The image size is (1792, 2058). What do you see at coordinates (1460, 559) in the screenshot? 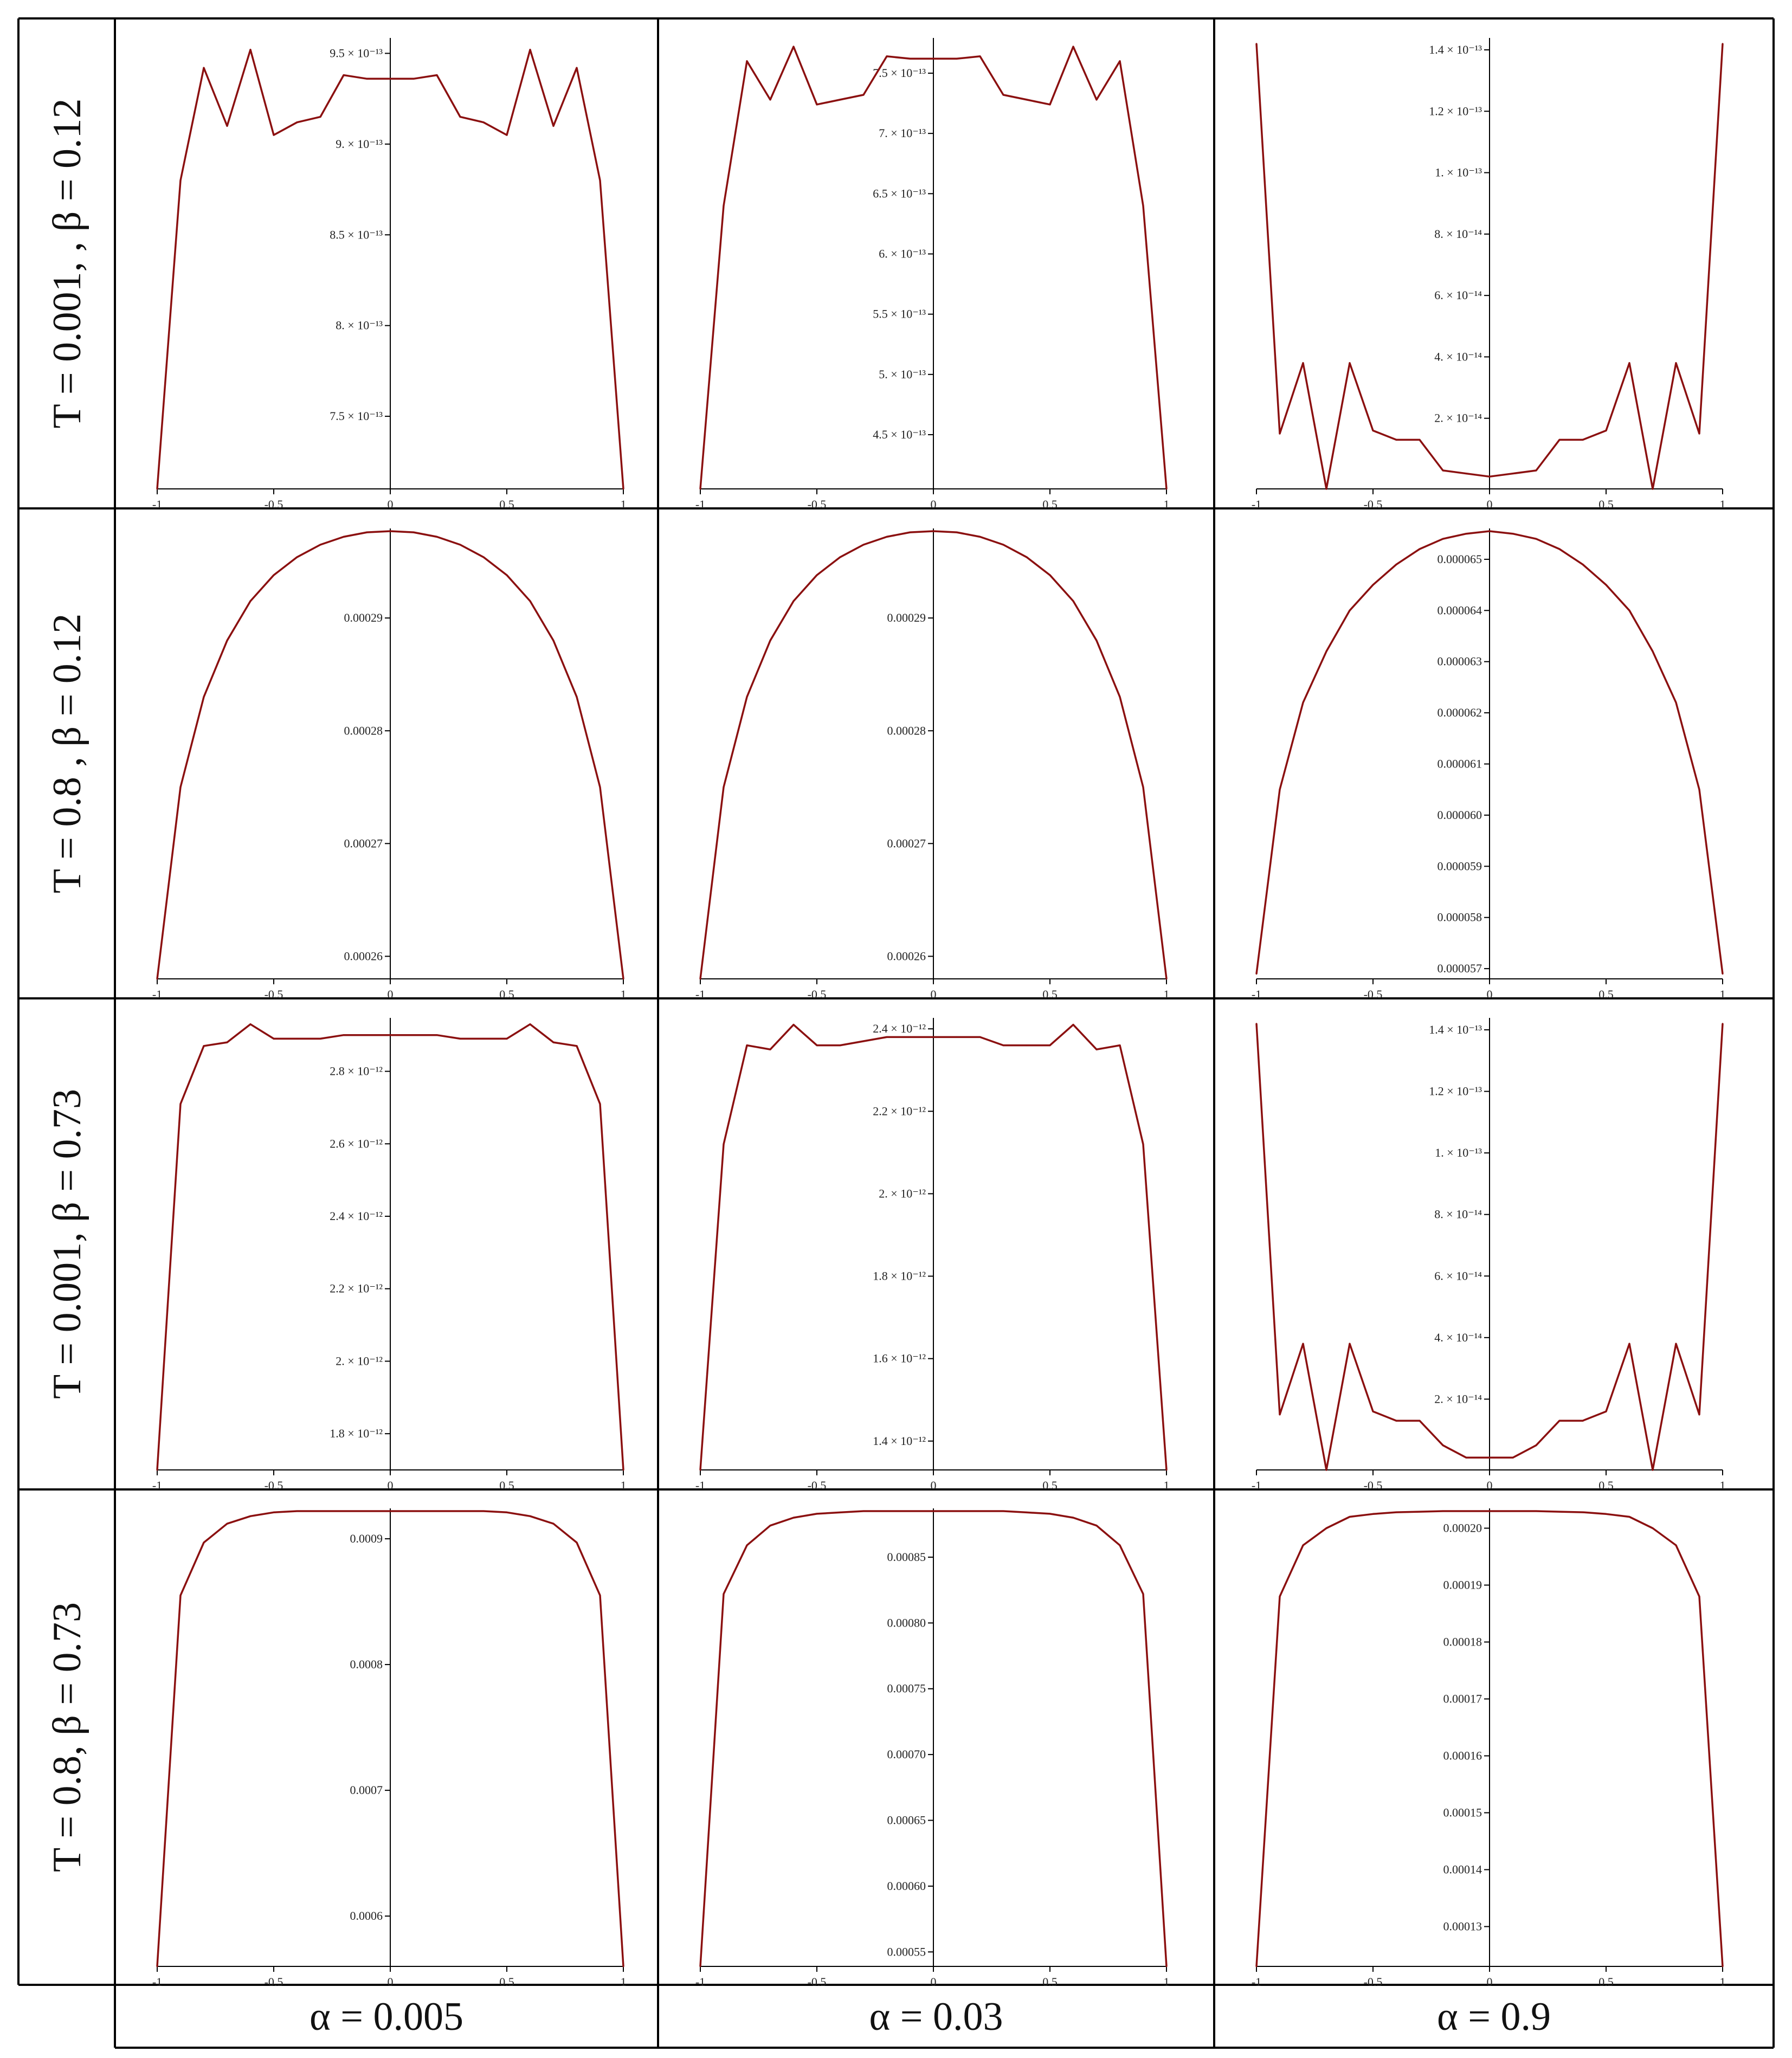
I see `y-tick-label: 0.000065` at bounding box center [1460, 559].